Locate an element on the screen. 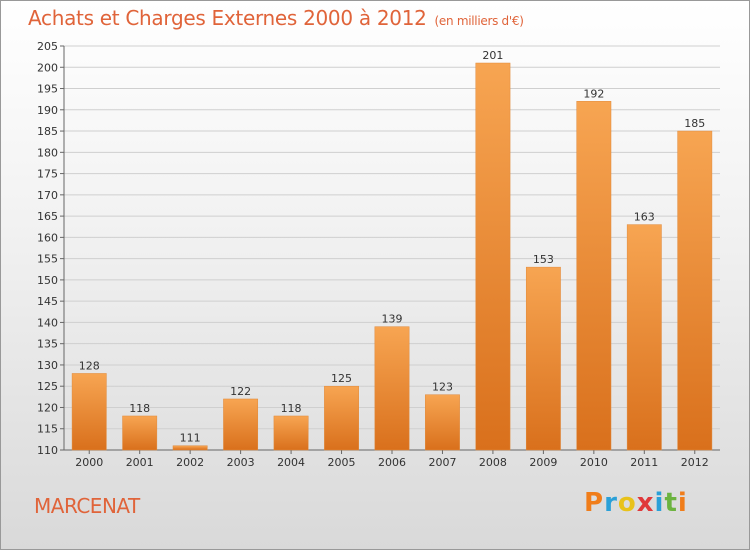 The width and height of the screenshot is (750, 550). bar-value-label: 192 is located at coordinates (593, 93).